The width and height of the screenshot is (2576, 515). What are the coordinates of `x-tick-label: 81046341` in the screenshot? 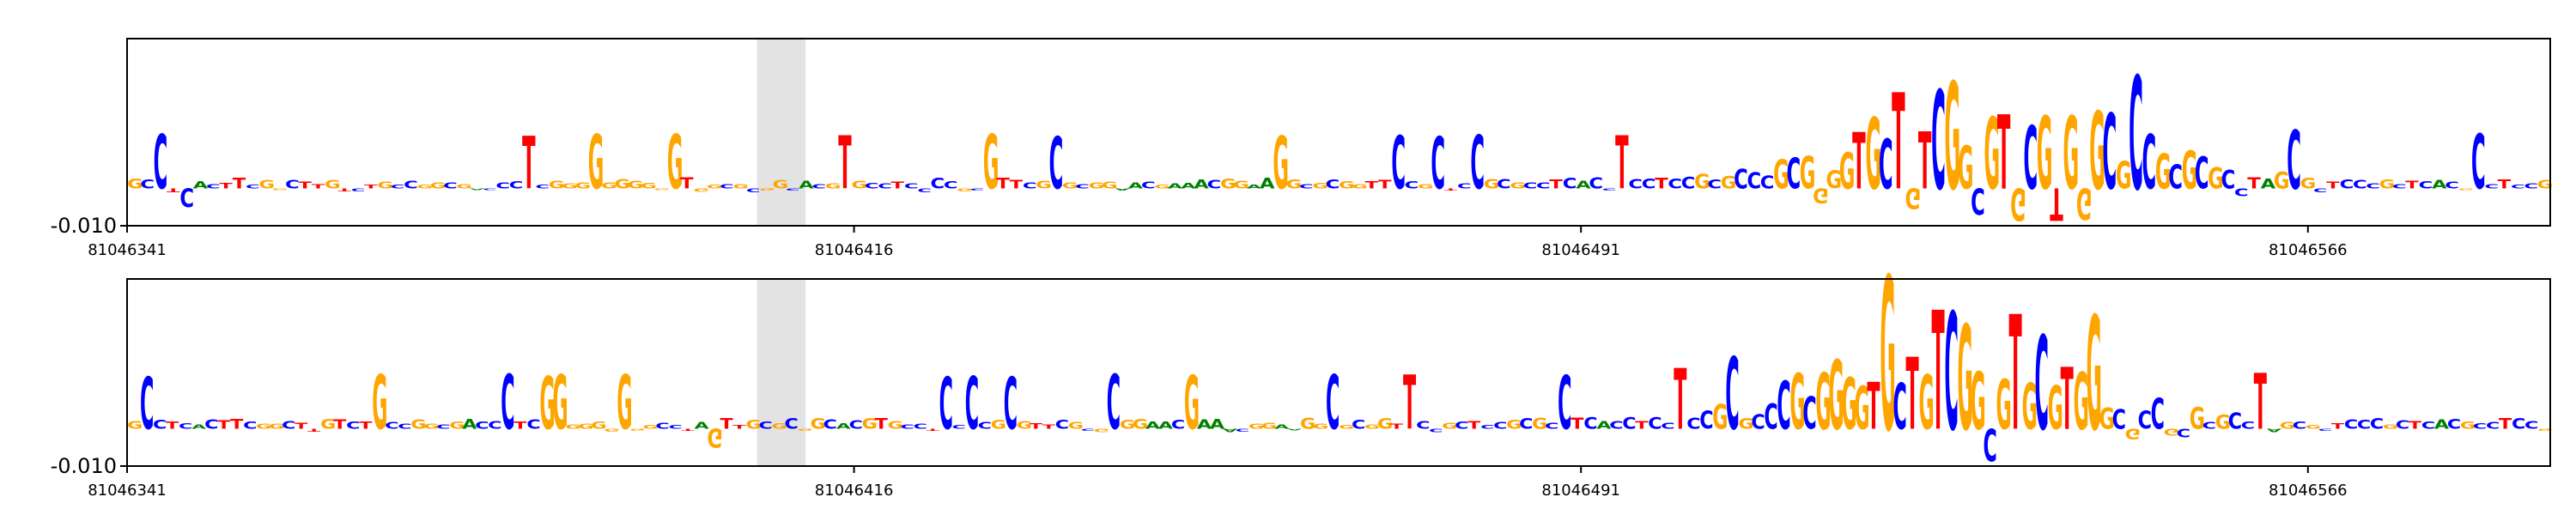 It's located at (128, 491).